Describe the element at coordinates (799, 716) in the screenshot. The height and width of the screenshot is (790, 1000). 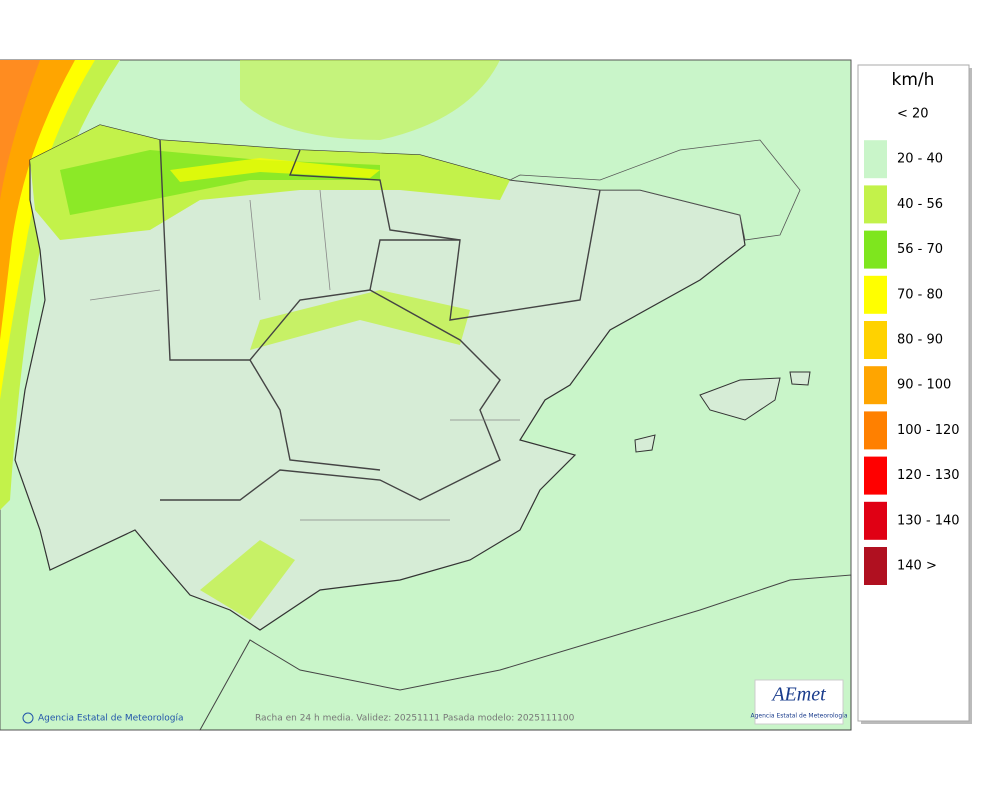
I see `logo-subtitle: Agencia Estatal de Meteorología` at that location.